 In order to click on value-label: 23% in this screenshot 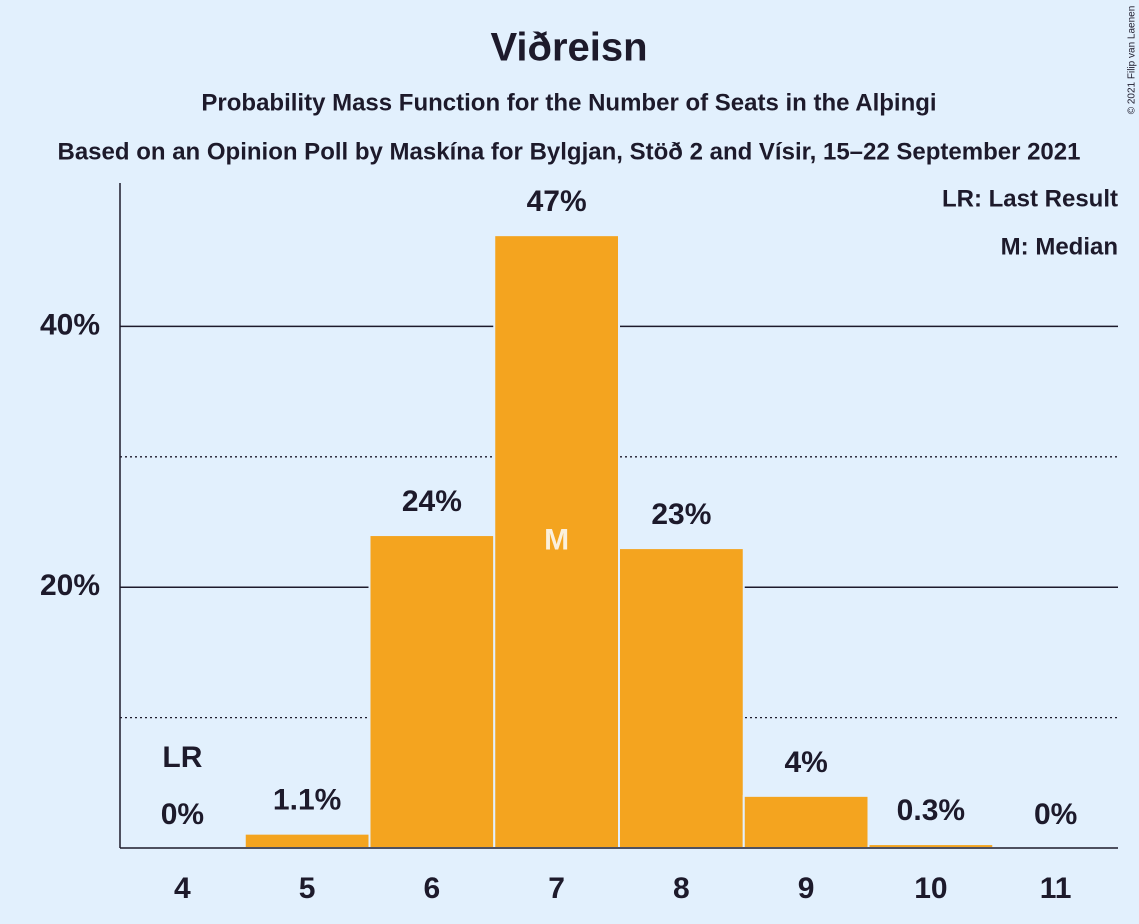, I will do `click(681, 514)`.